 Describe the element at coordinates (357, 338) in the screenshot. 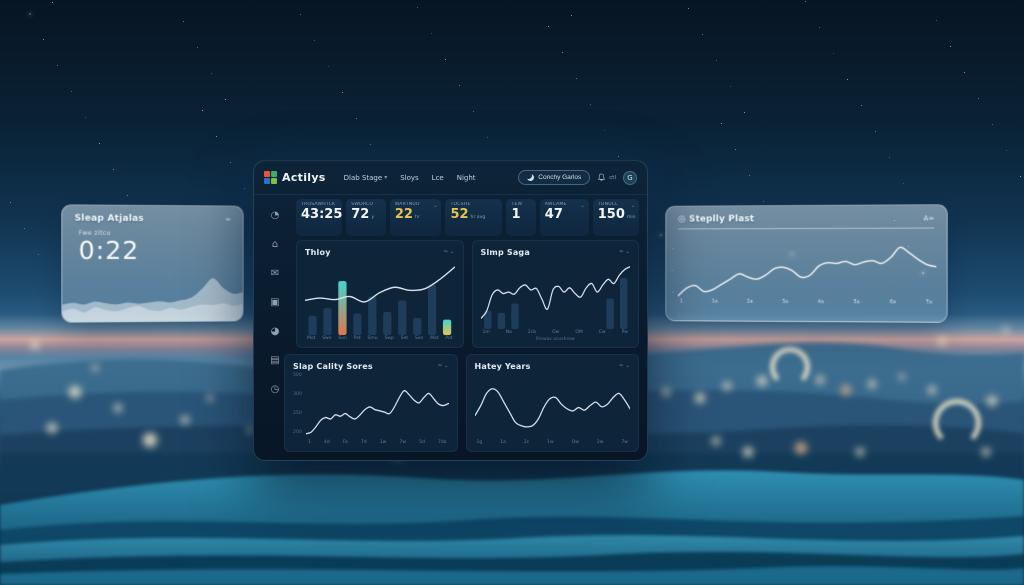

I see `axis-label: Pot` at that location.